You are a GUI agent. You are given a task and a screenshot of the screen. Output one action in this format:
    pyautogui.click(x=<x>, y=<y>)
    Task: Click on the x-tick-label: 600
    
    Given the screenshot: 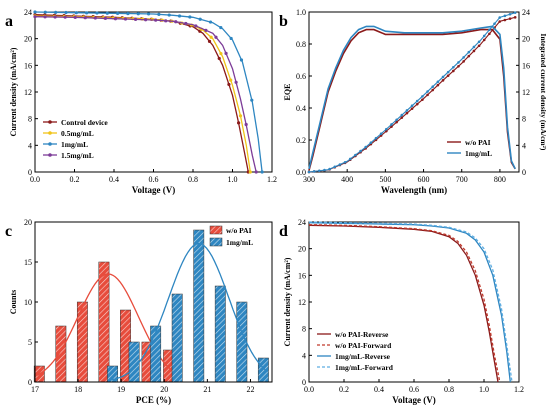 What is the action you would take?
    pyautogui.click(x=424, y=179)
    